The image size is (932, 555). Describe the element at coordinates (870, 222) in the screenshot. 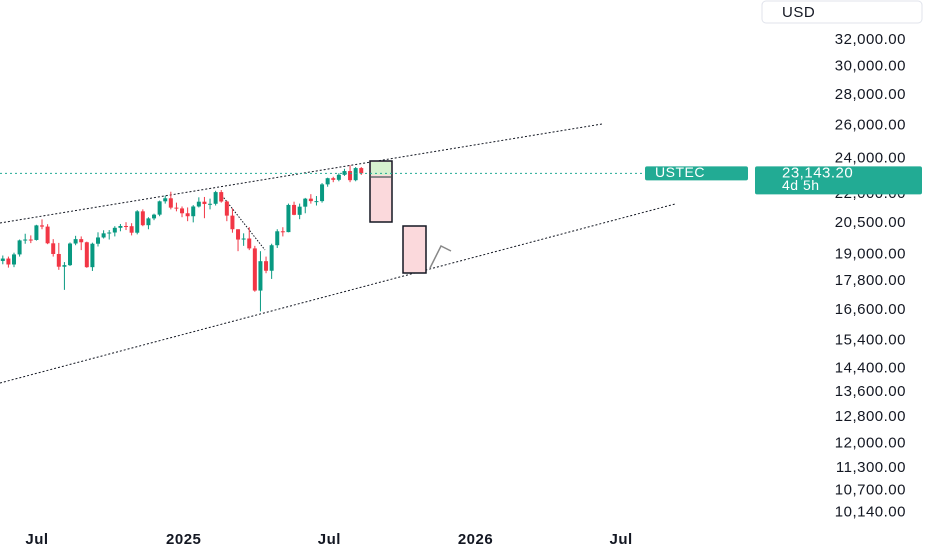

I see `y-tick-label: 20,500.00` at that location.